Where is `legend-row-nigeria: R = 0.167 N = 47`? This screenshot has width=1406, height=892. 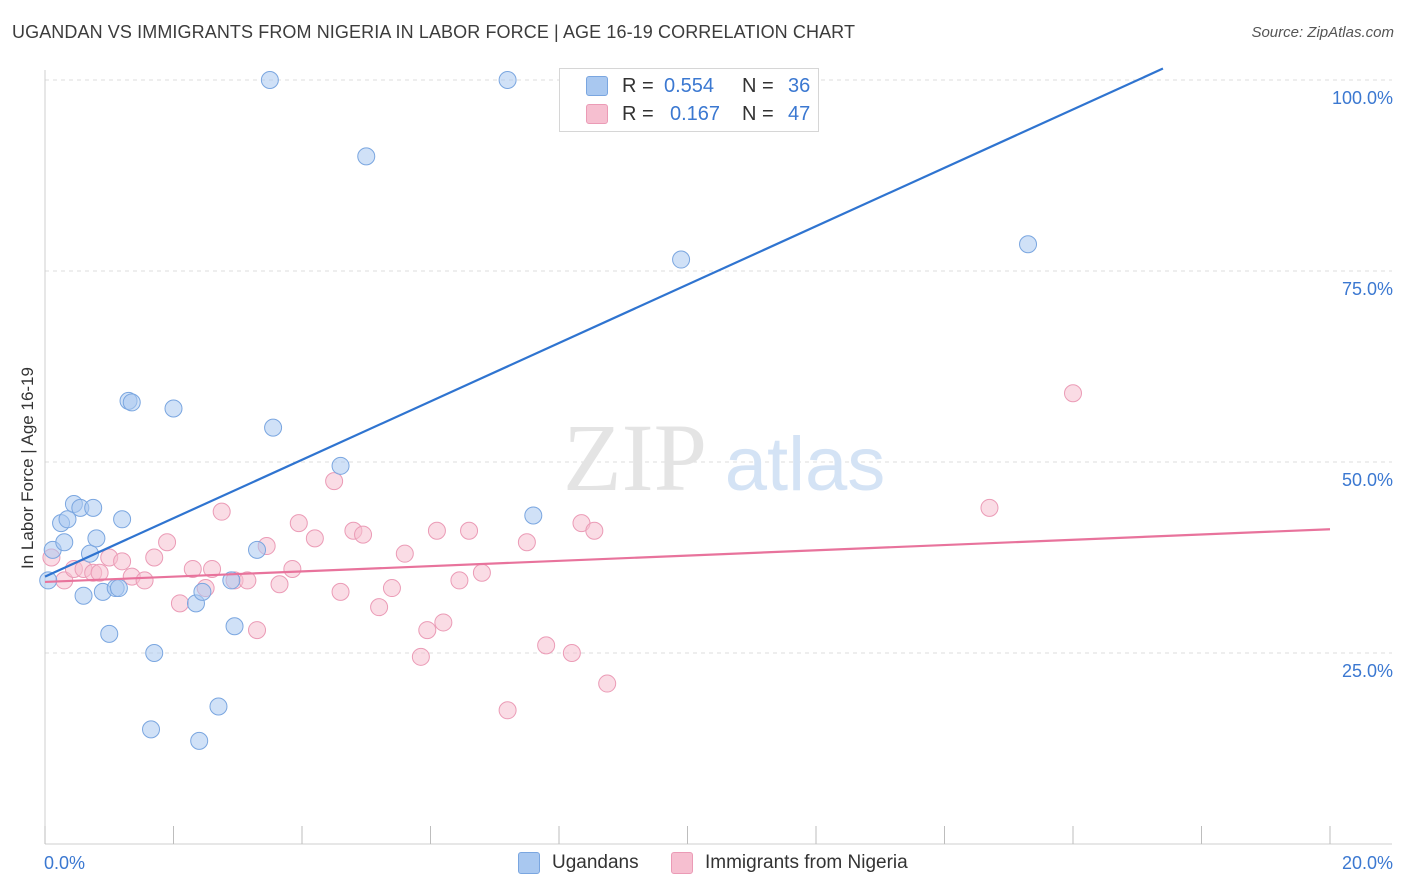
legend-row-nigeria: R = 0.167 N = 47 is located at coordinates (710, 114).